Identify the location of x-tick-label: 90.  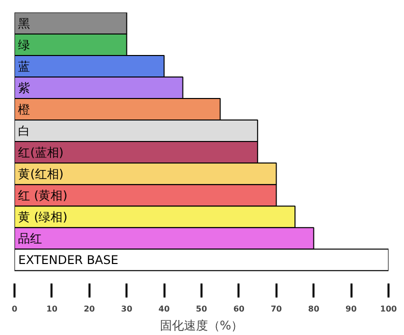
(352, 309).